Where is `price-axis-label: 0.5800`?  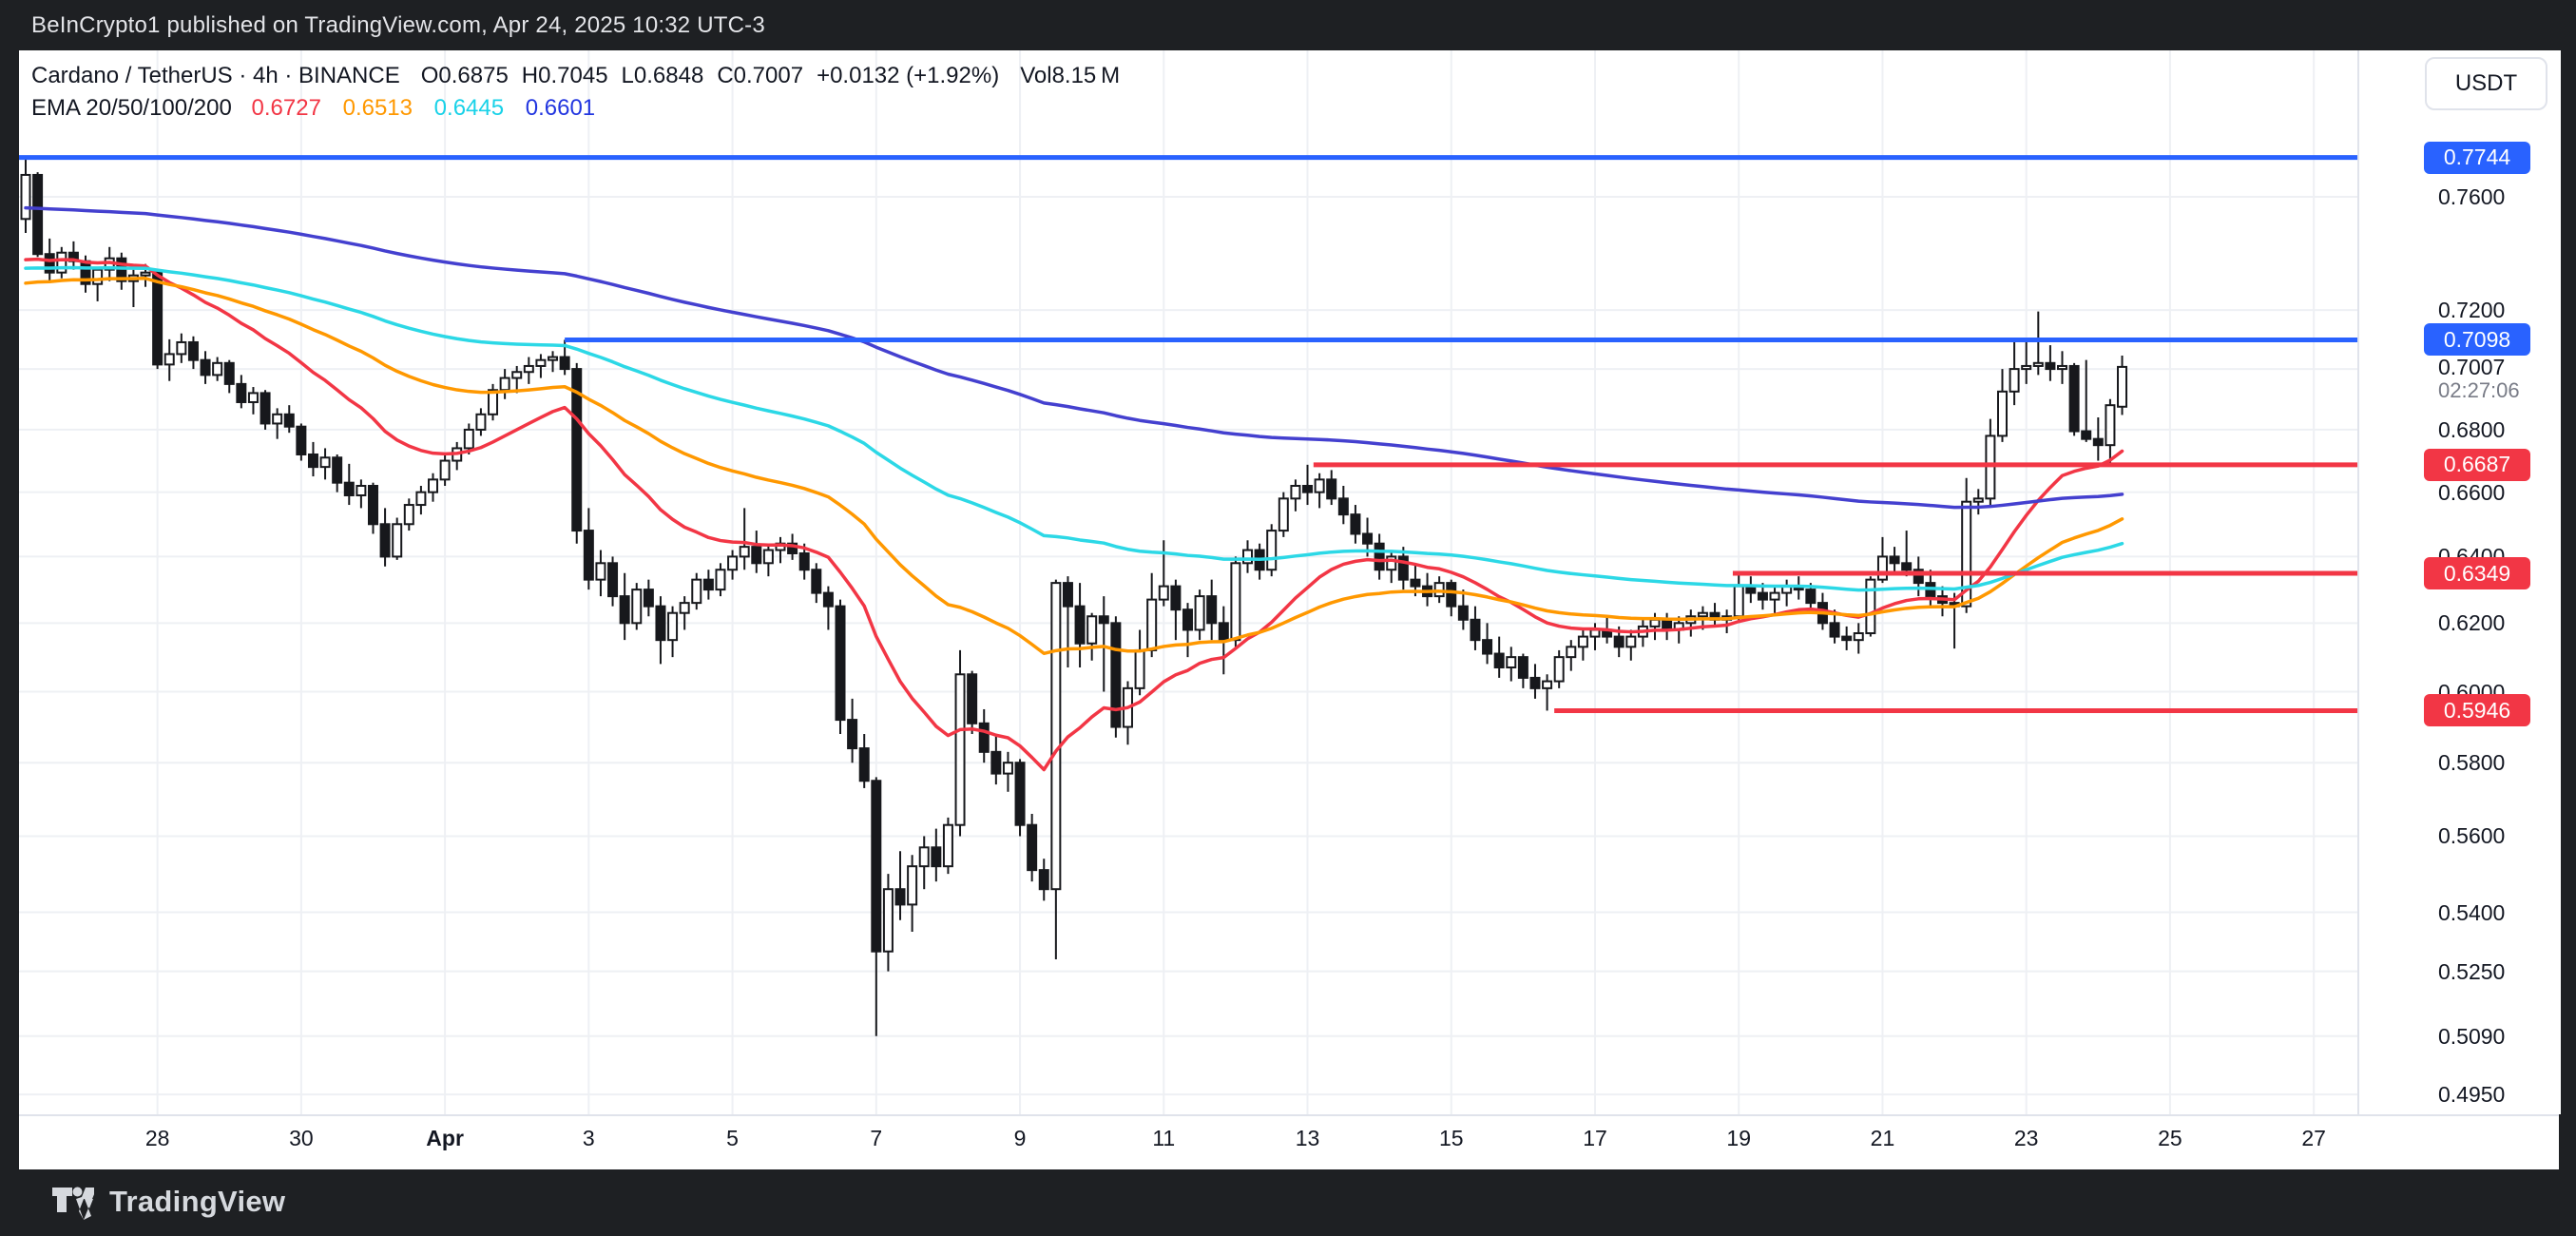
price-axis-label: 0.5800 is located at coordinates (2472, 763).